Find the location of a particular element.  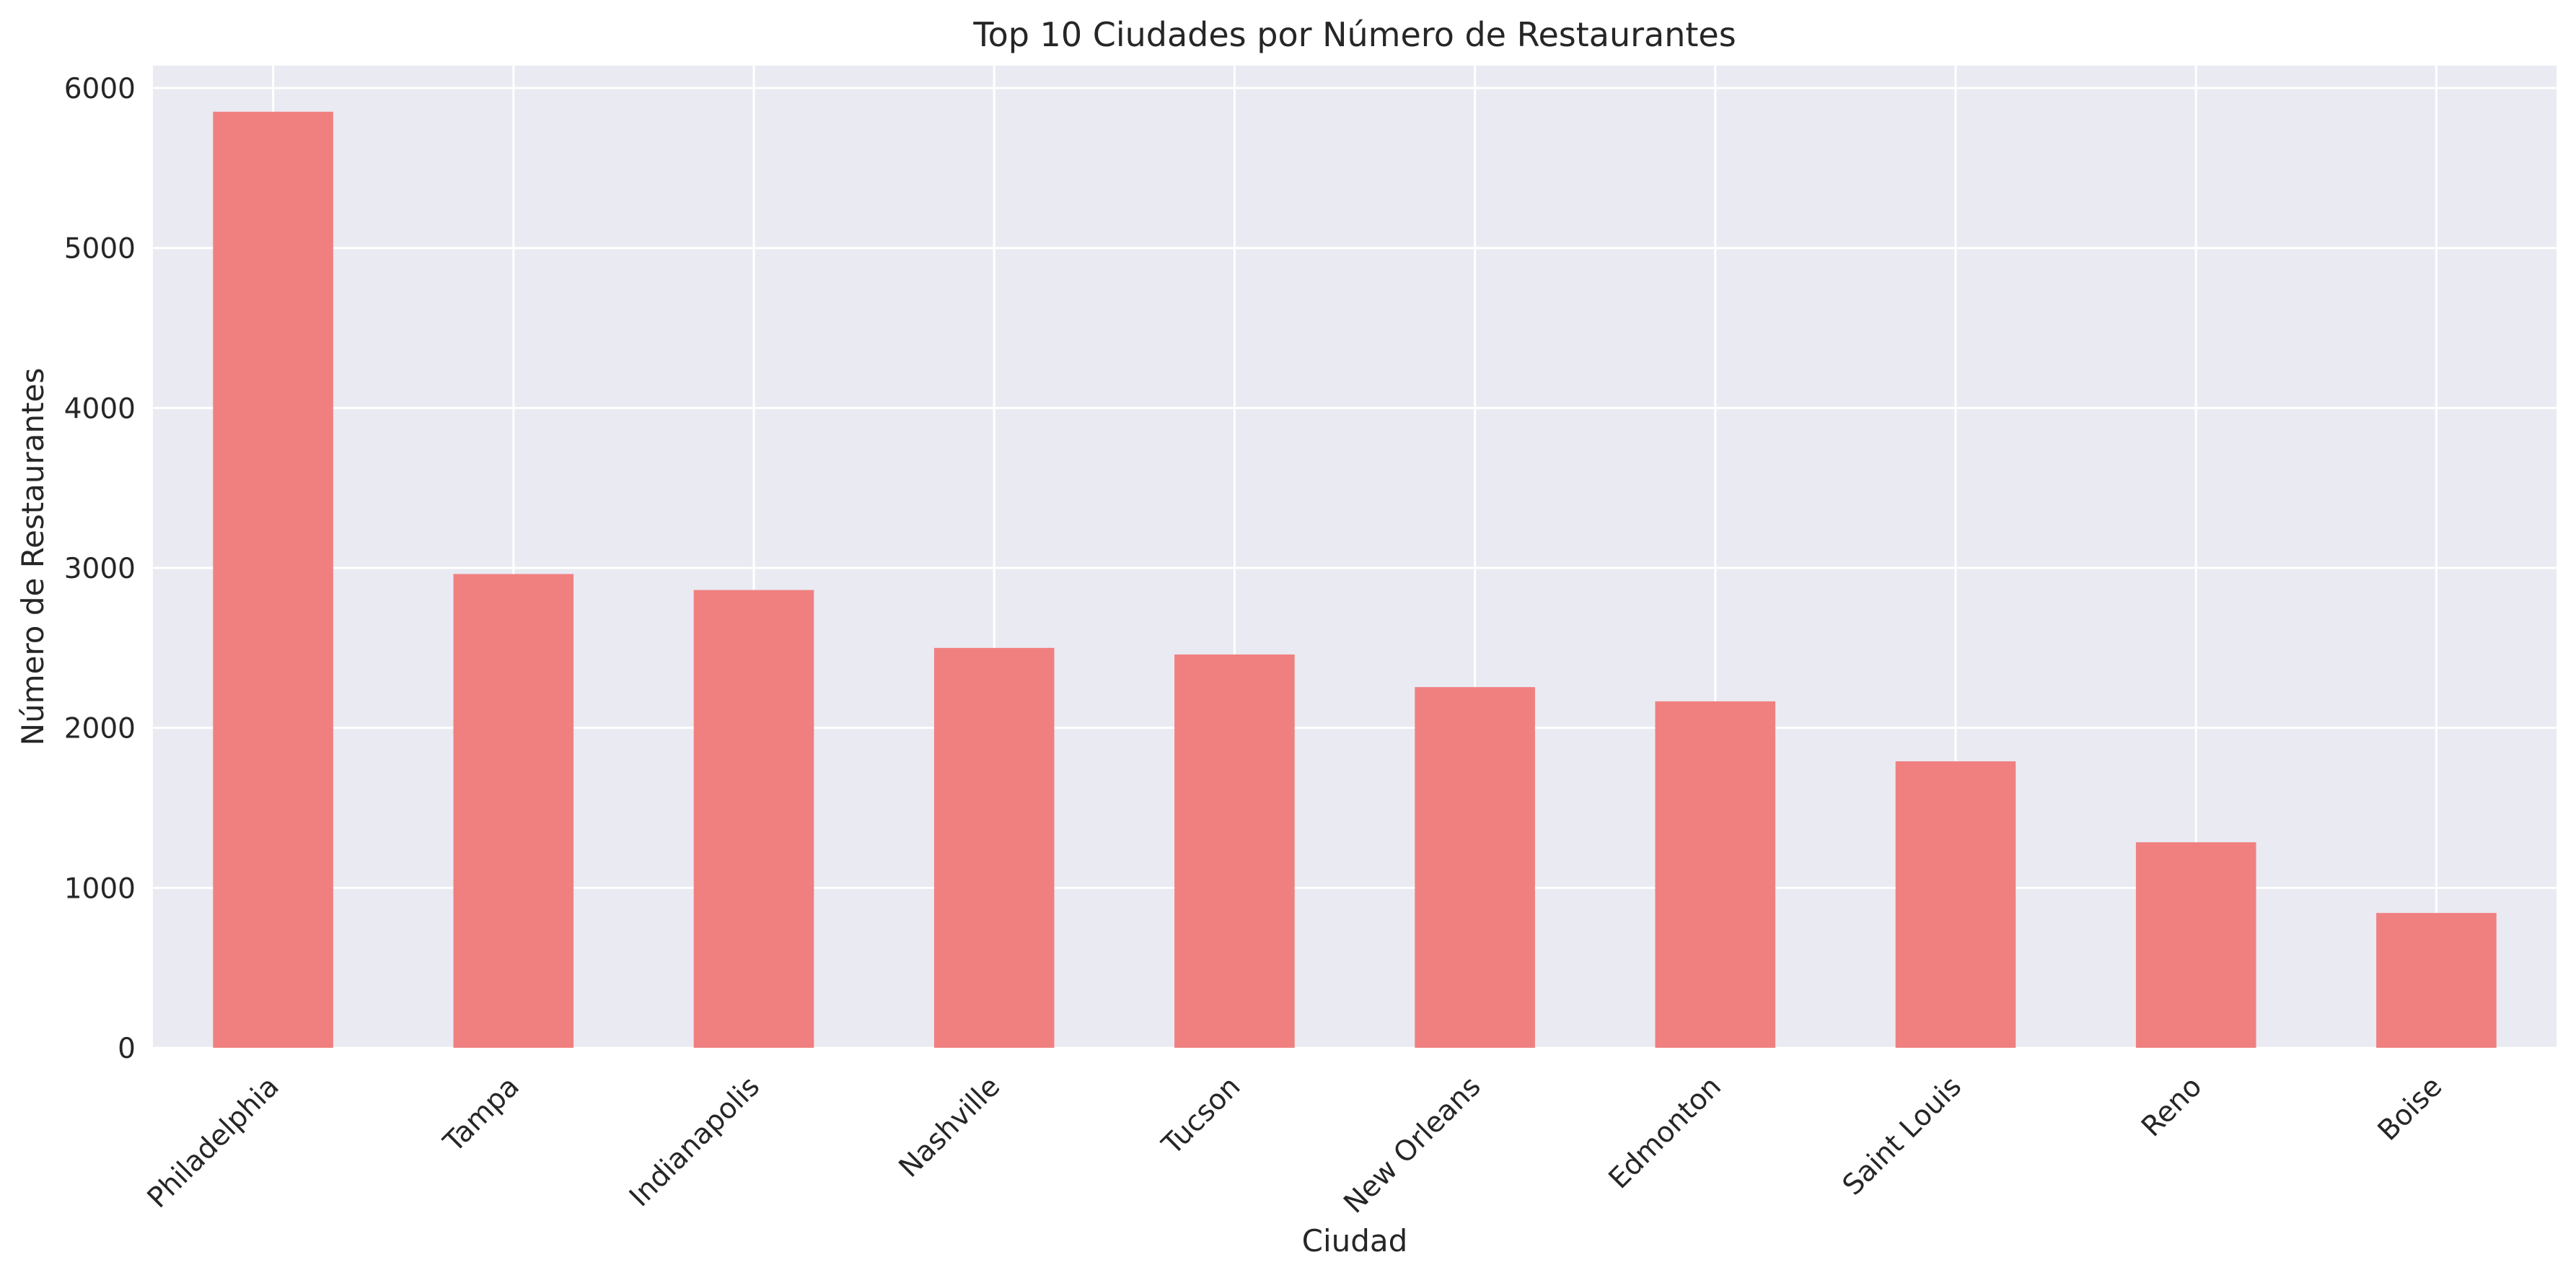

bar-saint-louis is located at coordinates (1955, 904).